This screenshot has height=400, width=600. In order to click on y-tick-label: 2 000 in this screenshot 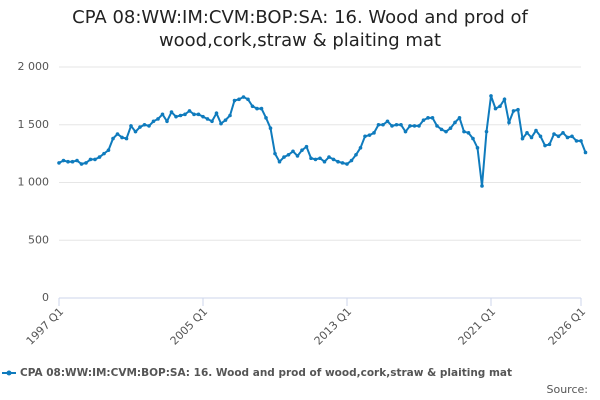, I will do `click(34, 66)`.